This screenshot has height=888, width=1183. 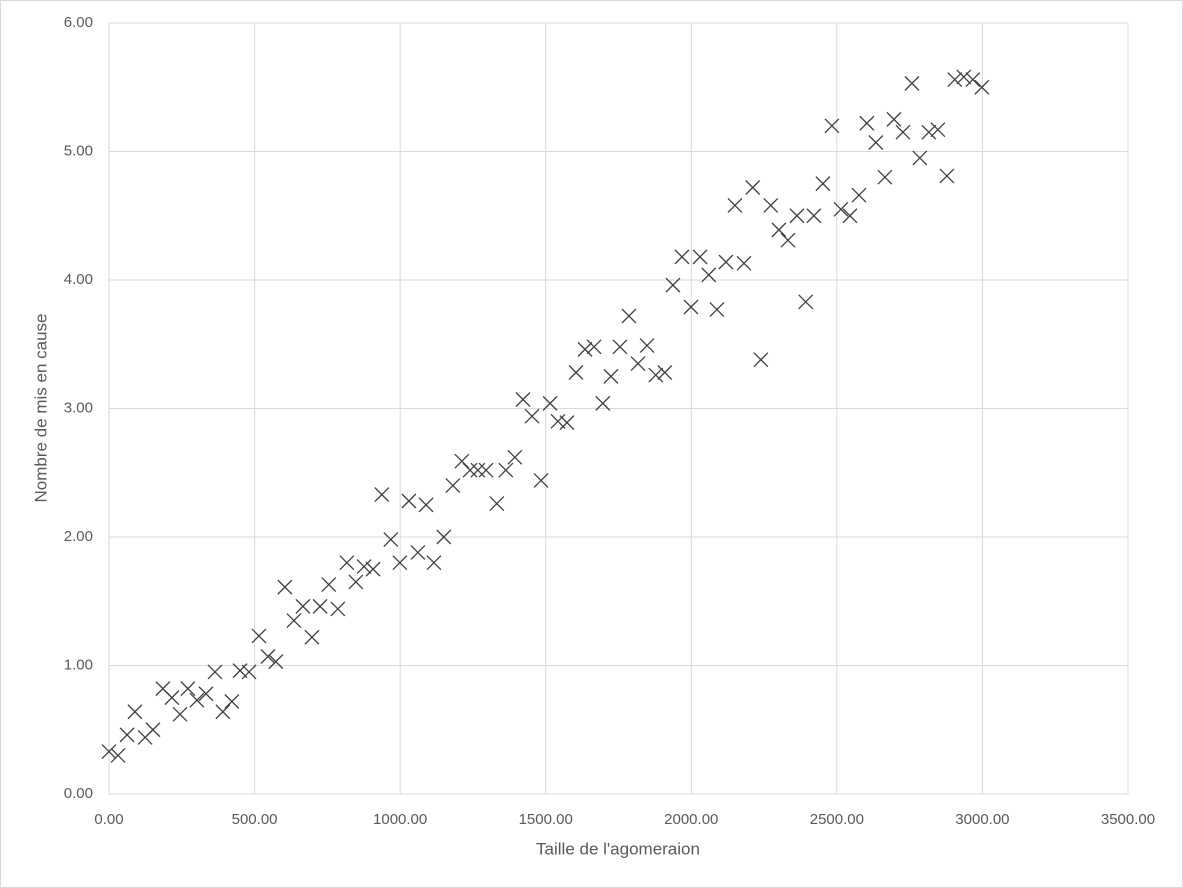 I want to click on x-tick-label: 0.00, so click(x=108, y=819).